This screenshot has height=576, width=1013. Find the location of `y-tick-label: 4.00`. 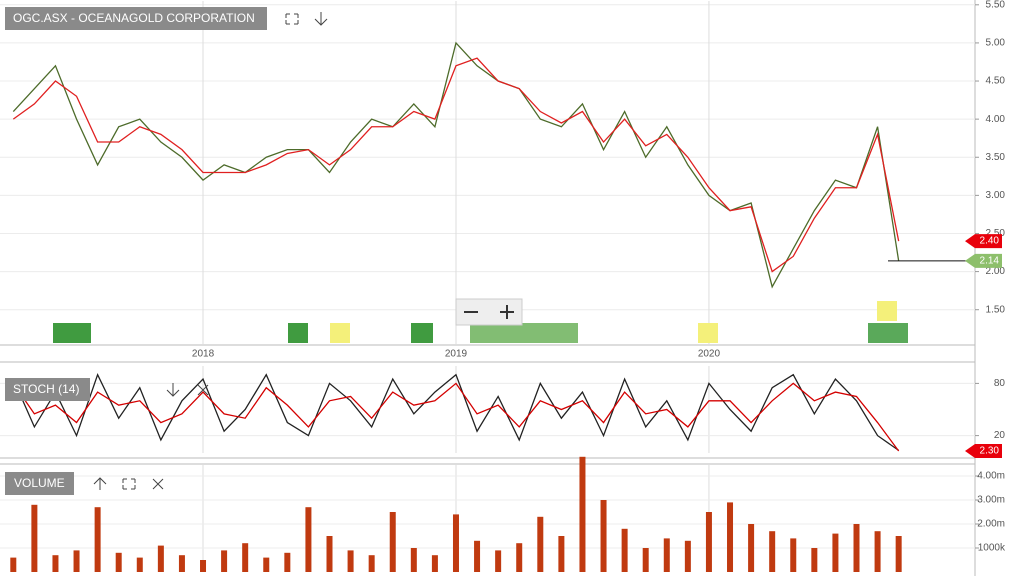

y-tick-label: 4.00 is located at coordinates (996, 119).